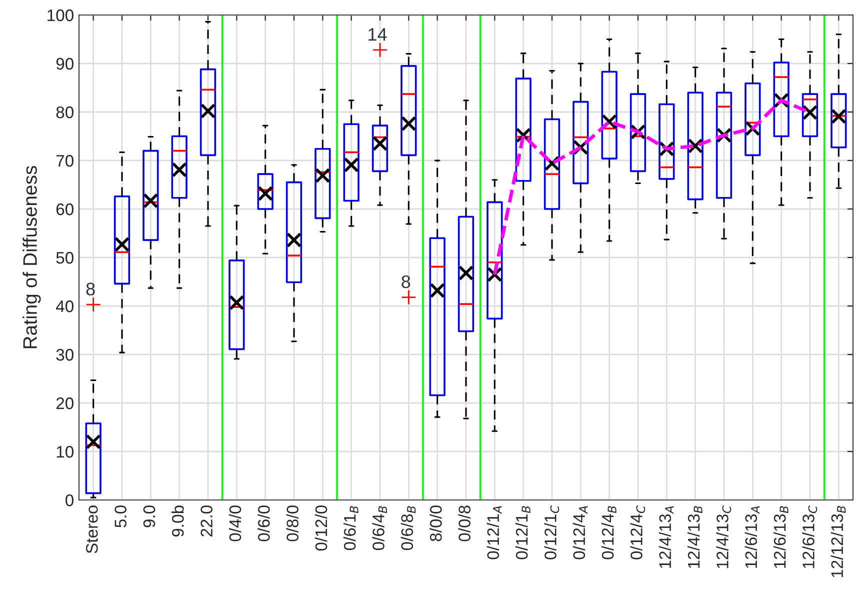 The image size is (858, 603). Describe the element at coordinates (70, 500) in the screenshot. I see `y-tick-label: 0` at that location.